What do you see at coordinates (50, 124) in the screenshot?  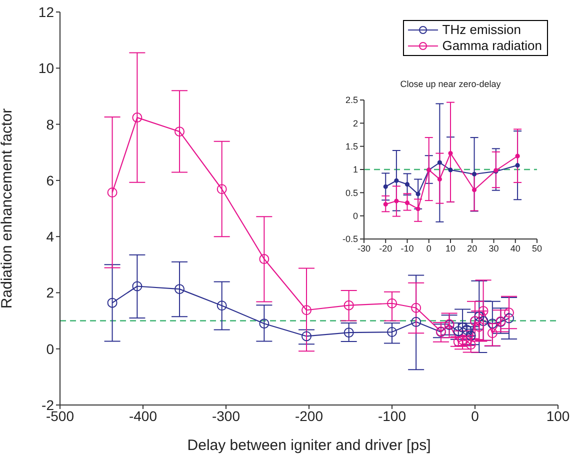 I see `y-tick-label: 8` at bounding box center [50, 124].